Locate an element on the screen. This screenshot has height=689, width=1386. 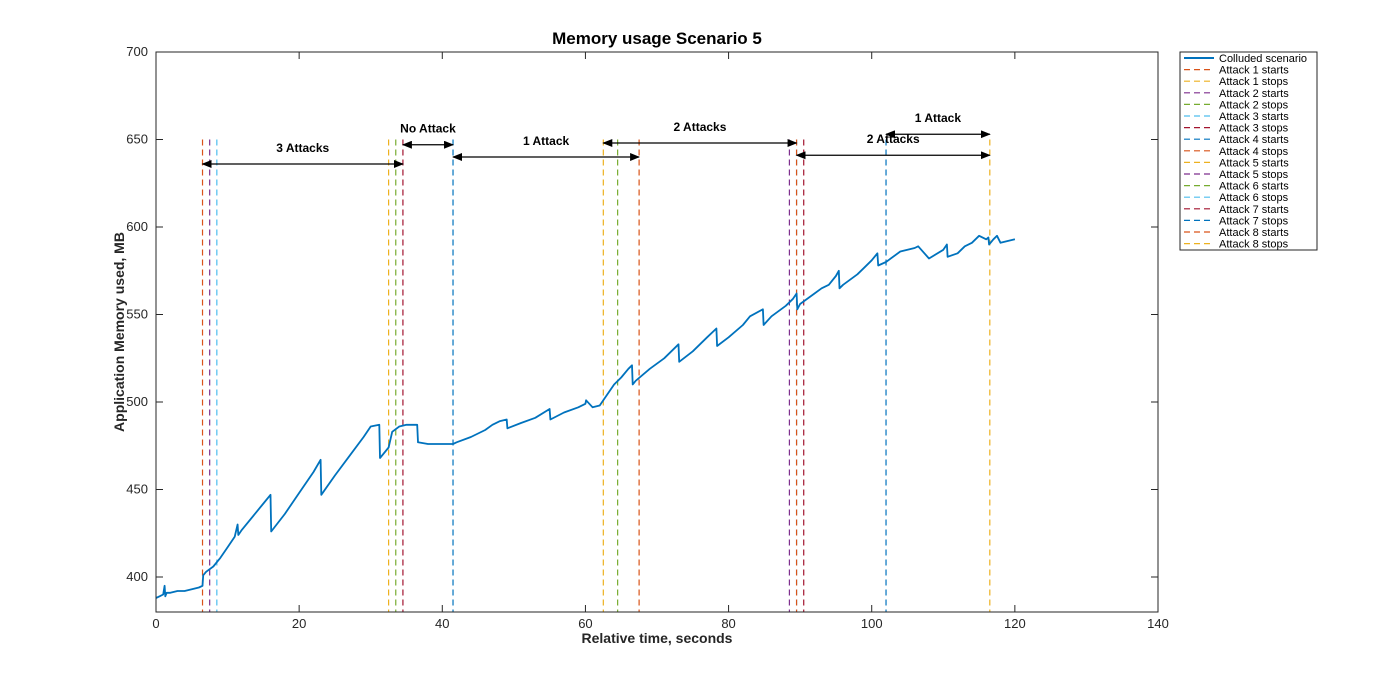
x-tick-label: 0 is located at coordinates (155, 623).